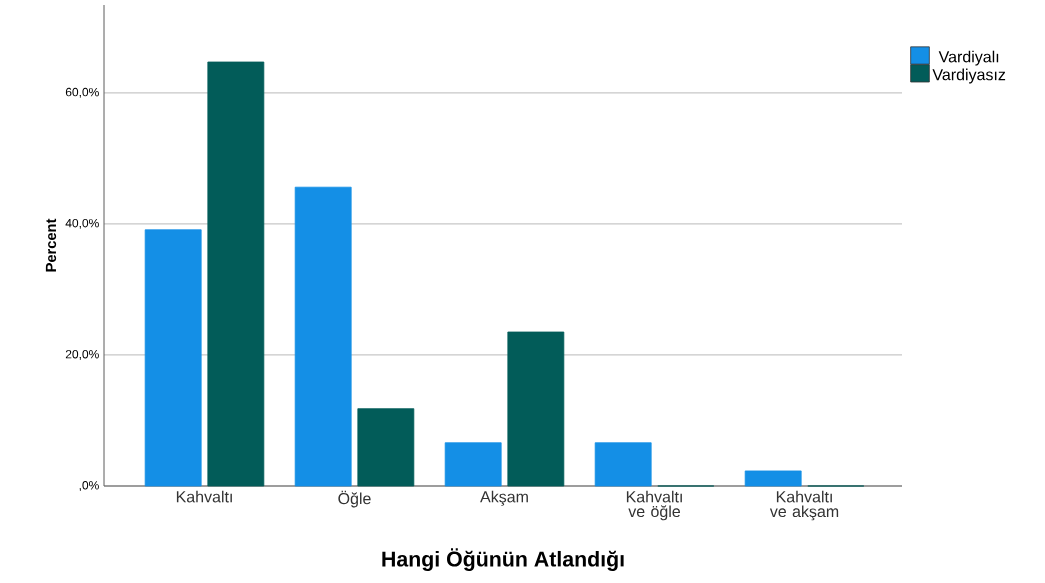  Describe the element at coordinates (204, 496) in the screenshot. I see `x-tick-label: Kahvaltı` at that location.